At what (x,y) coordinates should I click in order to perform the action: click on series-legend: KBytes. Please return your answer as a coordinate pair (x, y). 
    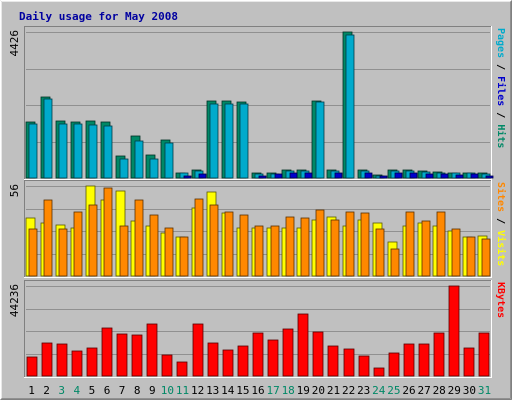
    Looking at the image, I should click on (500, 300).